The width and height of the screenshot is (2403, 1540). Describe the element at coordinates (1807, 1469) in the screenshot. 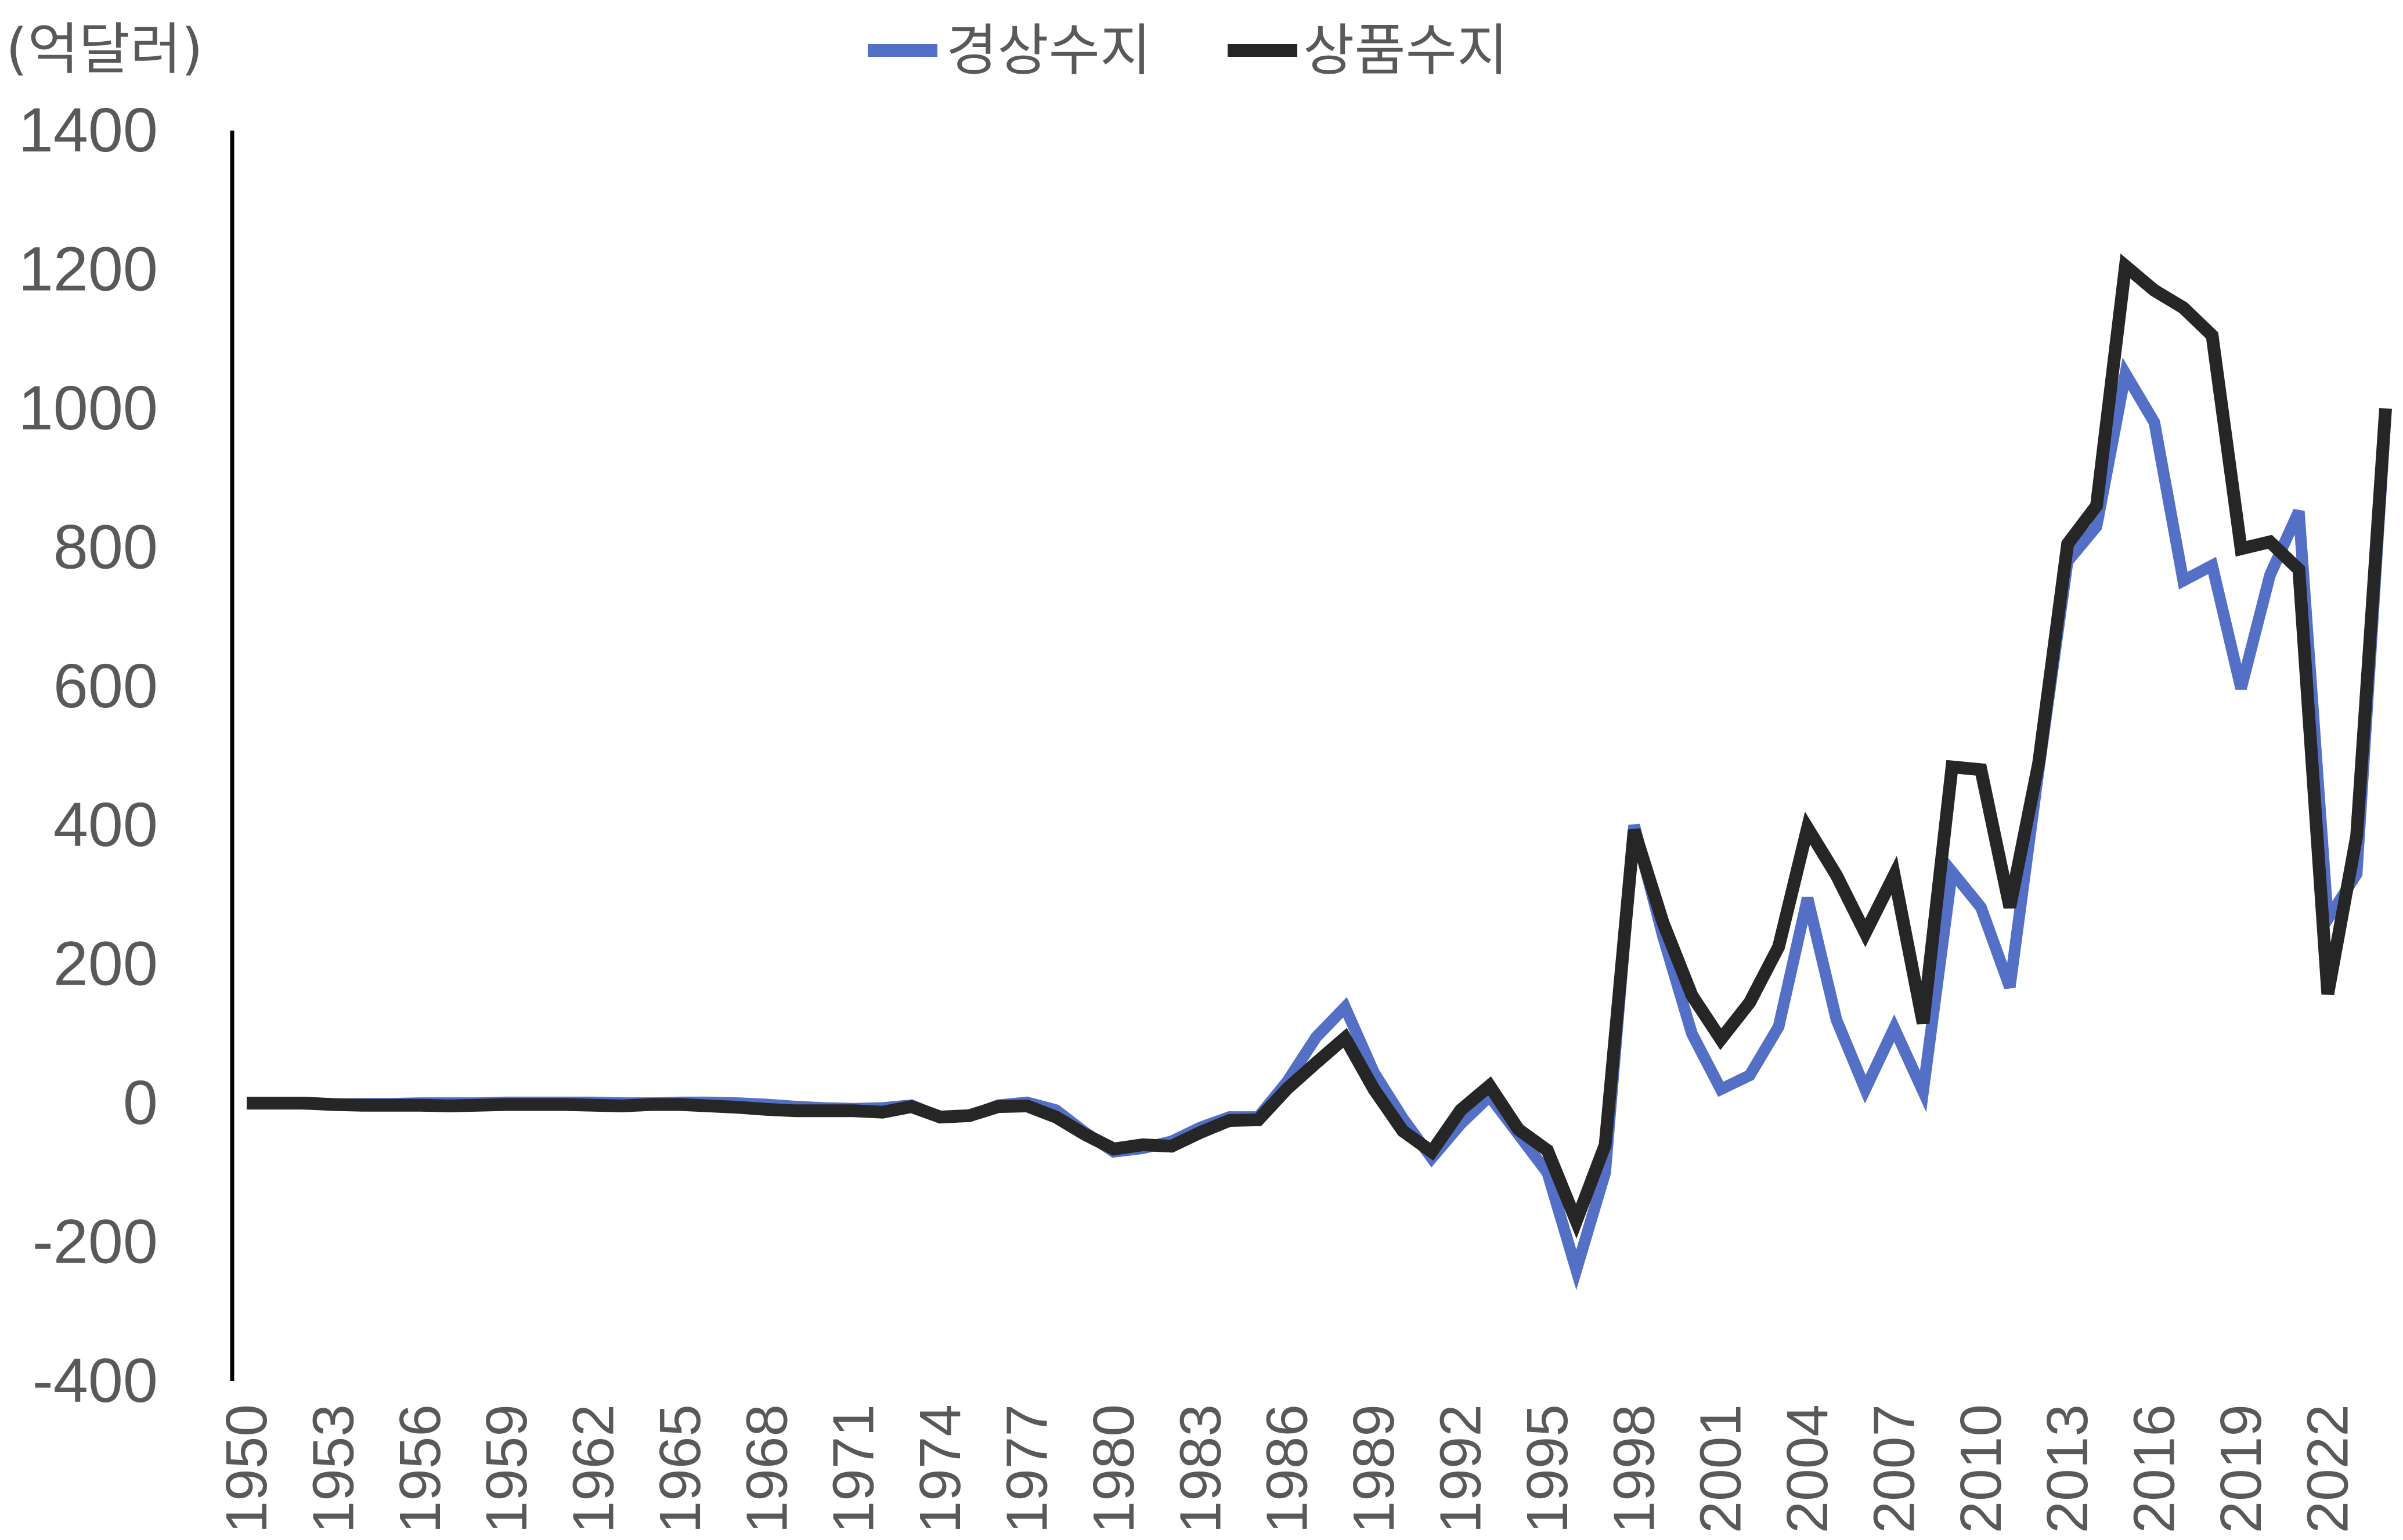

I see `x-tick-label: 2004` at that location.